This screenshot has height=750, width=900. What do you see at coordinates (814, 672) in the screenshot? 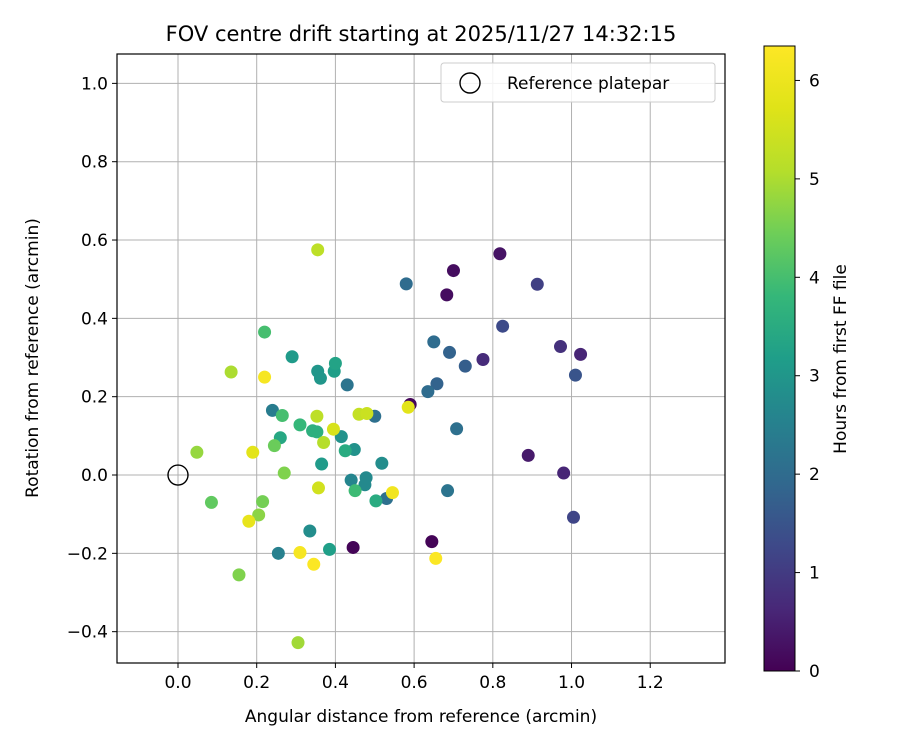
I see `colorbar-tick-label: 0` at bounding box center [814, 672].